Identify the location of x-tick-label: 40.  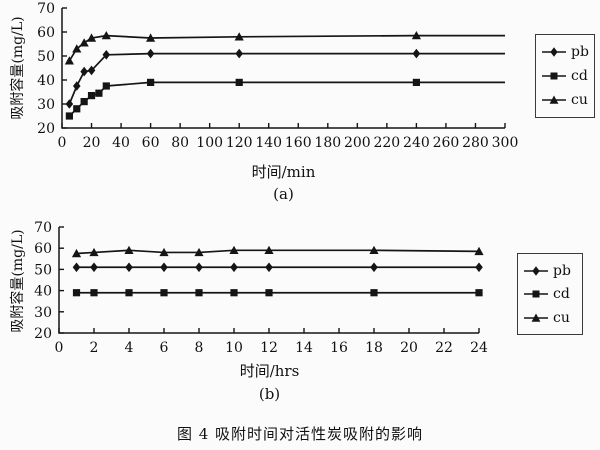
(121, 143).